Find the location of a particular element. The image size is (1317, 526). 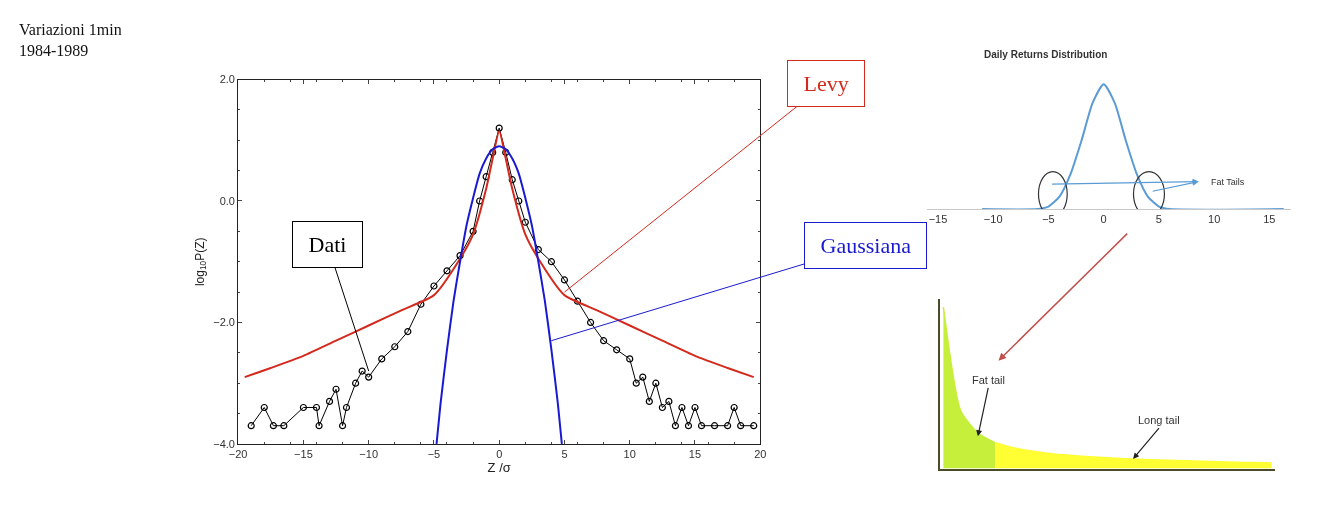

chart-title: Daily Returns Distribution is located at coordinates (1046, 54).